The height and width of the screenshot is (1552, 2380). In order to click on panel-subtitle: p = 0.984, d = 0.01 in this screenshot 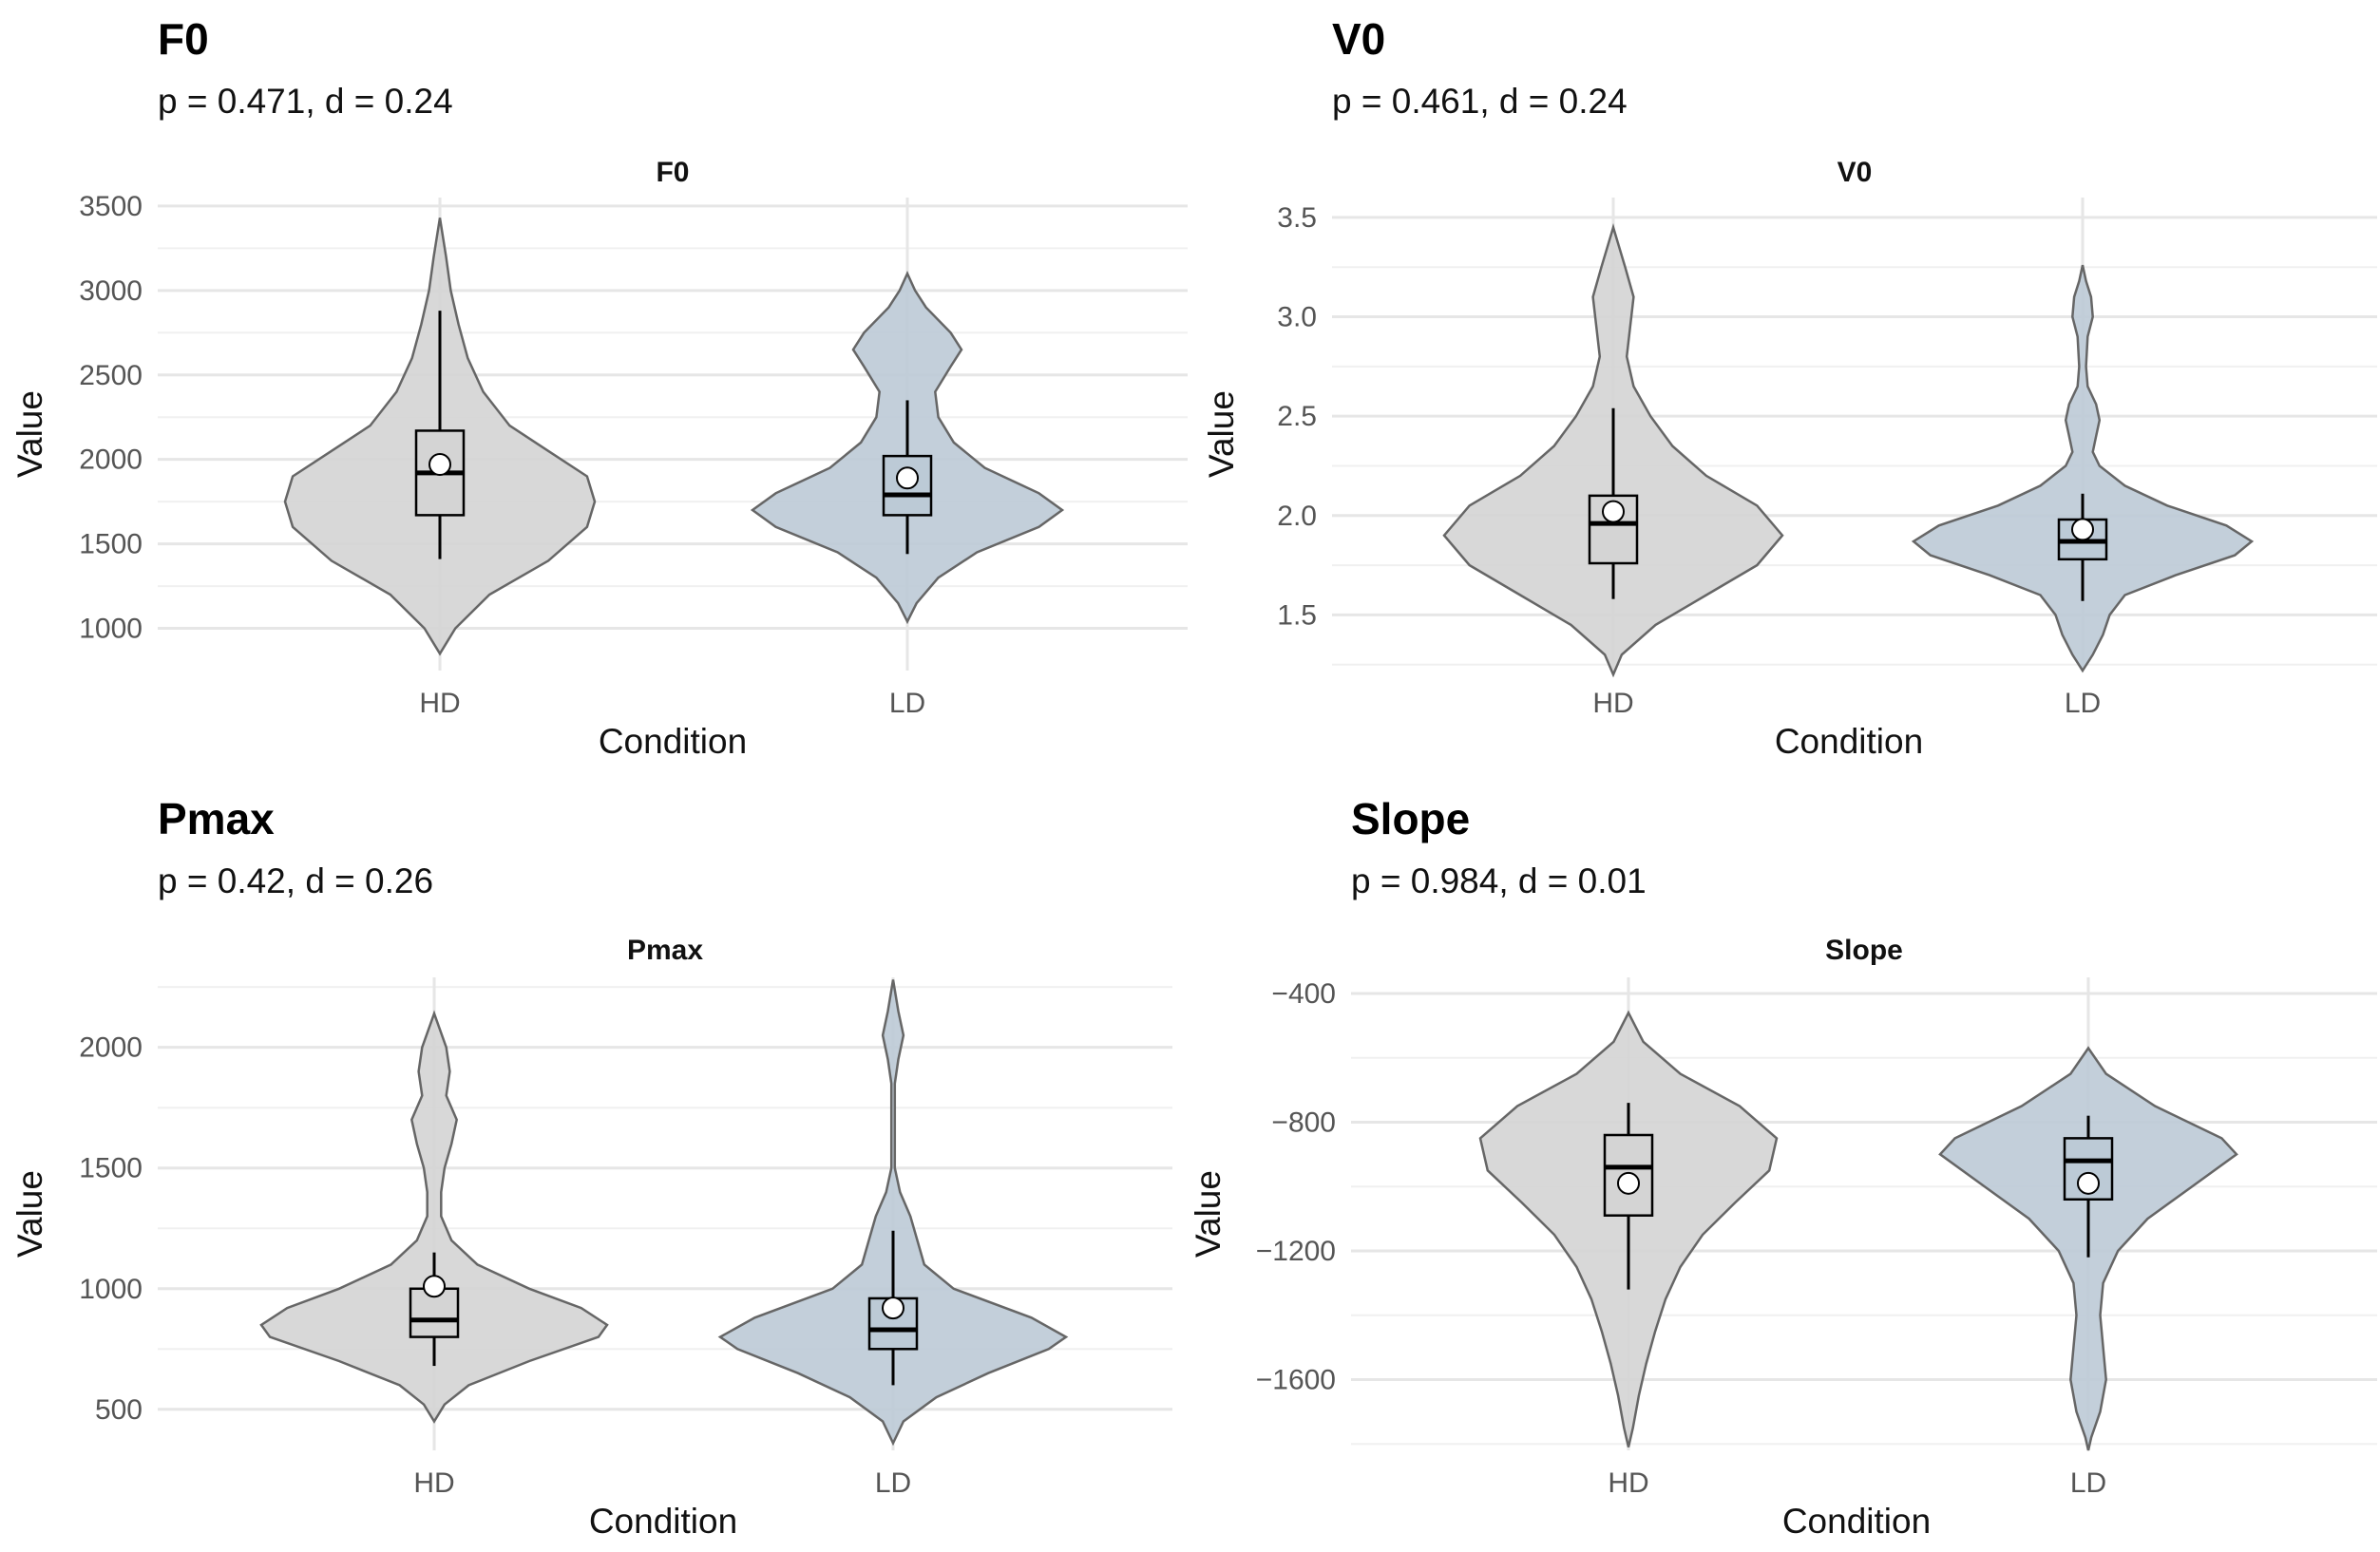, I will do `click(1499, 880)`.